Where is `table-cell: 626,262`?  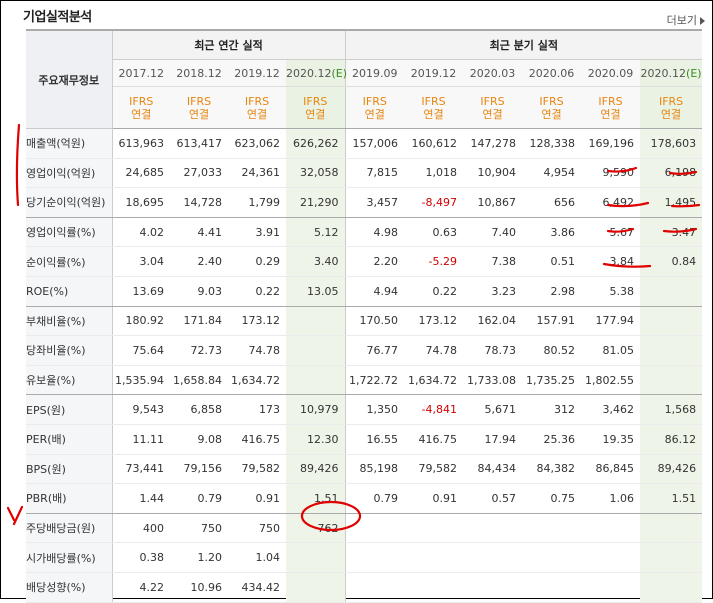 table-cell: 626,262 is located at coordinates (316, 143).